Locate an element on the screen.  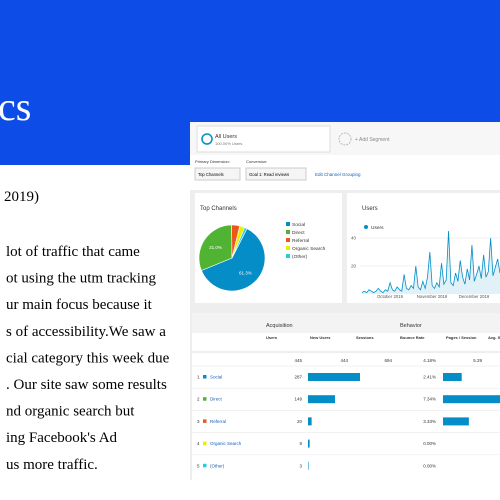
rank: 4 is located at coordinates (198, 443).